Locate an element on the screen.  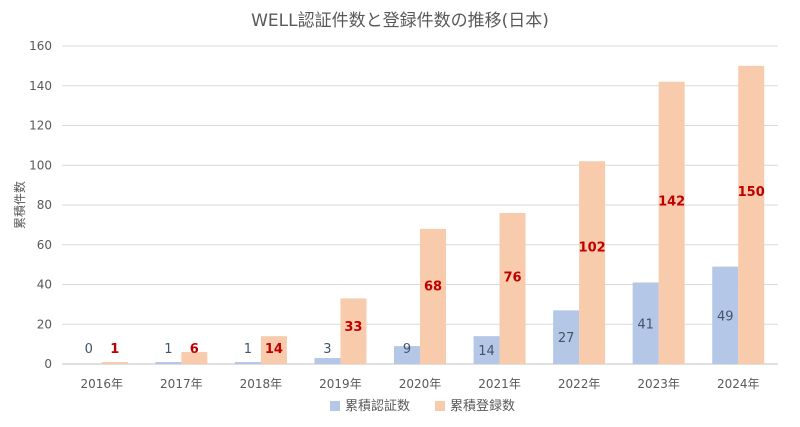
x-tick-label: 2016年 is located at coordinates (102, 384).